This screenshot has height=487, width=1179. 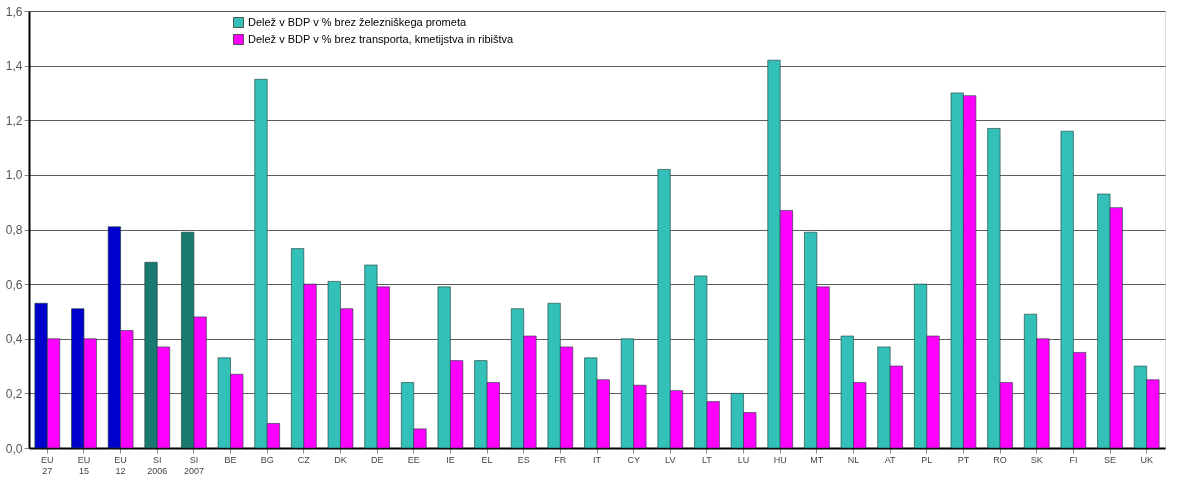 What do you see at coordinates (304, 459) in the screenshot?
I see `x-tick-label: CZ` at bounding box center [304, 459].